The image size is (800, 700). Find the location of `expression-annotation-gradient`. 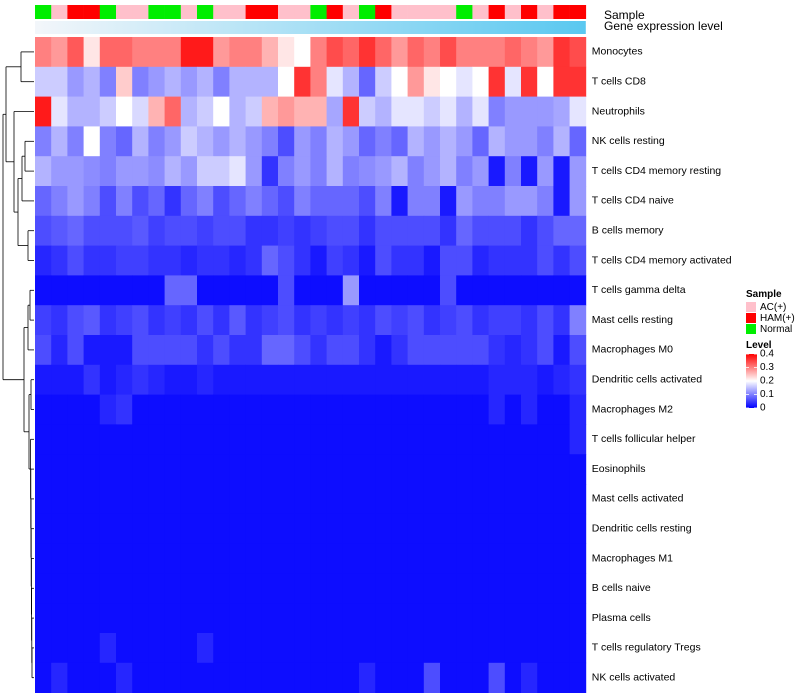

expression-annotation-gradient is located at coordinates (310, 27).